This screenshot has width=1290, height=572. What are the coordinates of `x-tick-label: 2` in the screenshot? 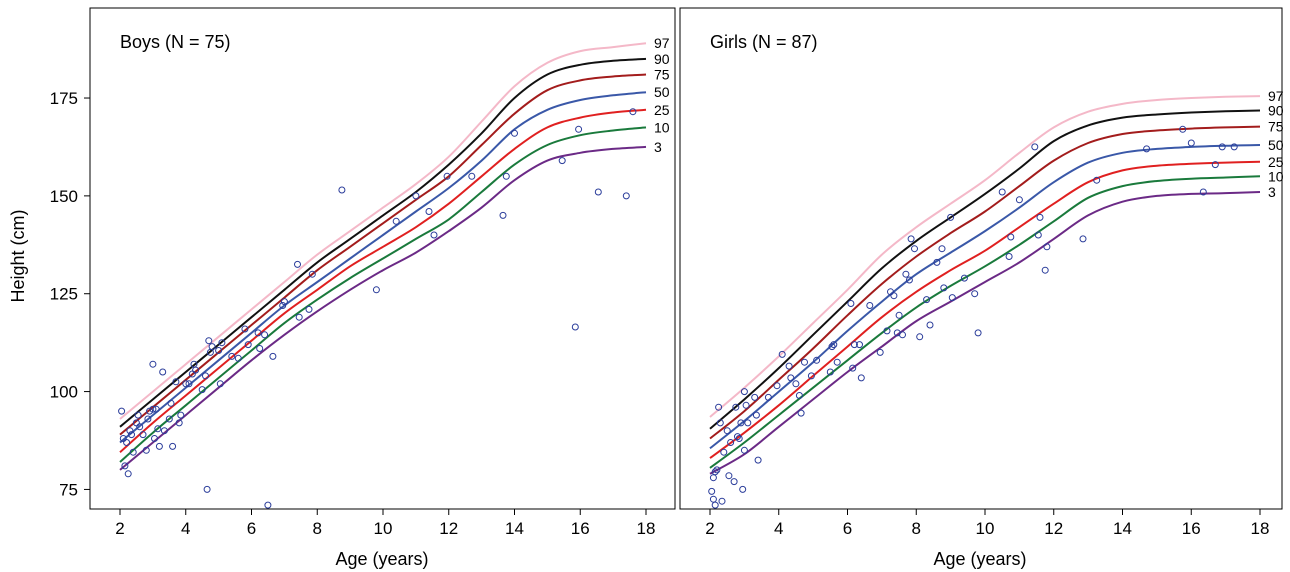 It's located at (119, 528).